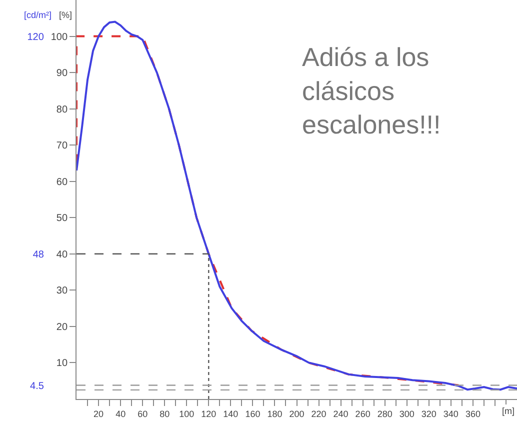 Image resolution: width=517 pixels, height=421 pixels. Describe the element at coordinates (340, 413) in the screenshot. I see `x-tick-label: 240` at that location.